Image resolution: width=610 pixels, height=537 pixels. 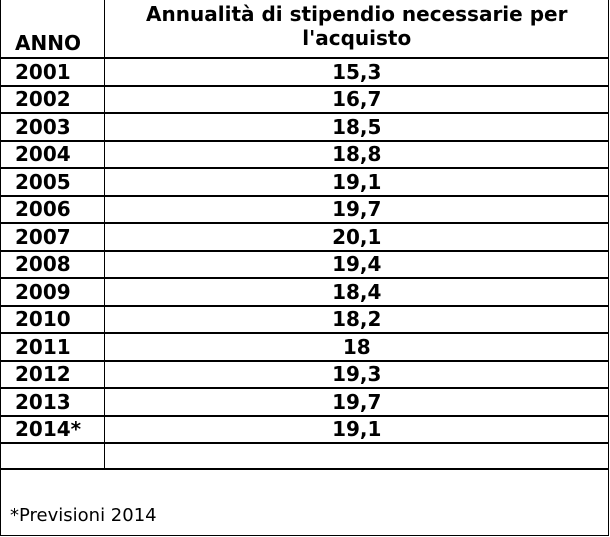 I want to click on table-row-empty, so click(x=305, y=456).